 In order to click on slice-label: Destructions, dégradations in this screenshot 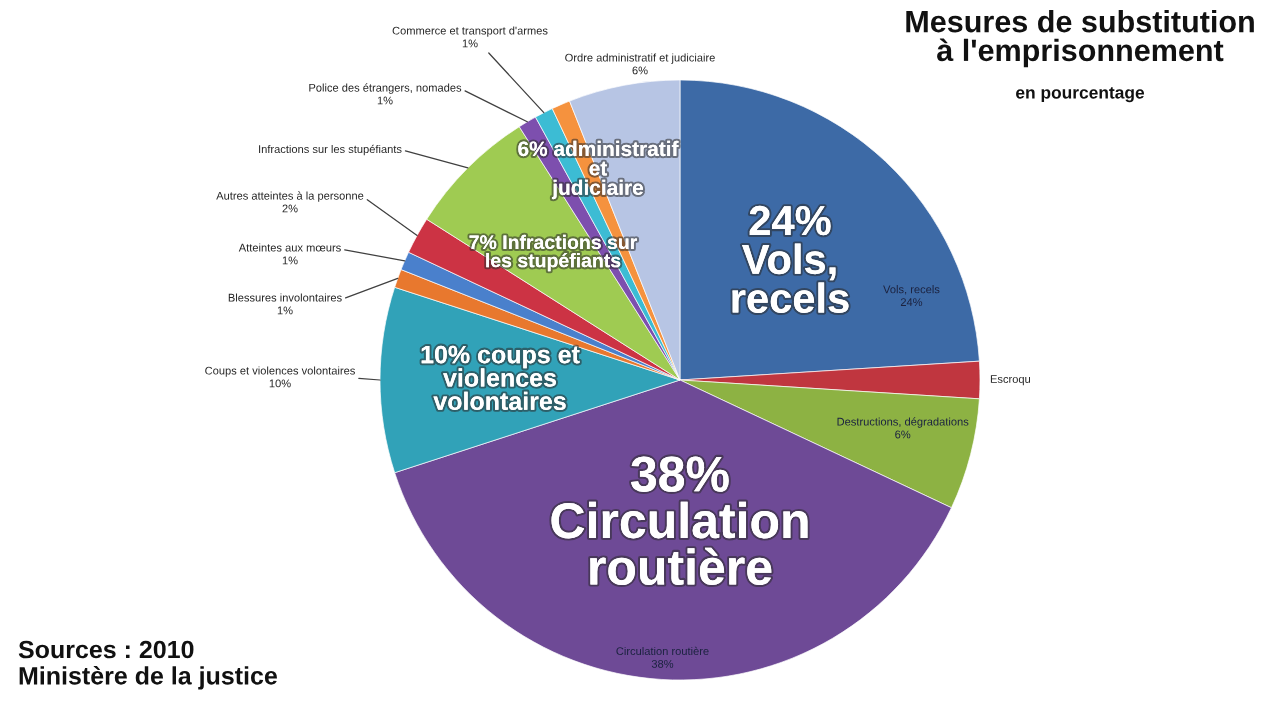, I will do `click(903, 422)`.